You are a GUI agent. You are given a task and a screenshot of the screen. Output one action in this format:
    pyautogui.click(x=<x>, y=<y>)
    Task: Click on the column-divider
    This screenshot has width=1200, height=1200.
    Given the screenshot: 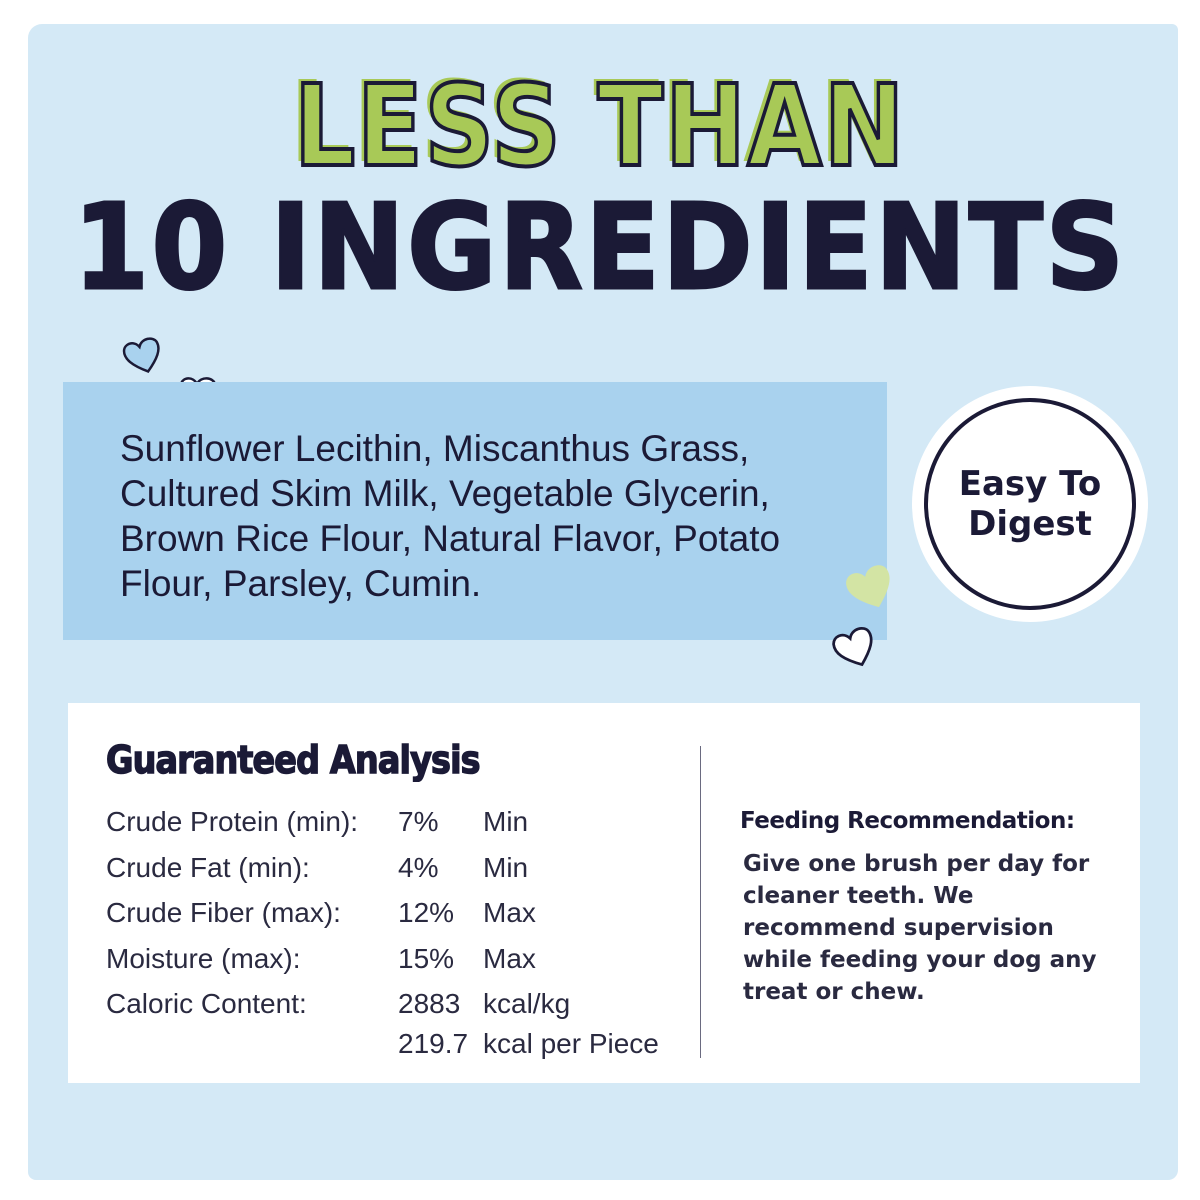 What is the action you would take?
    pyautogui.click(x=700, y=902)
    